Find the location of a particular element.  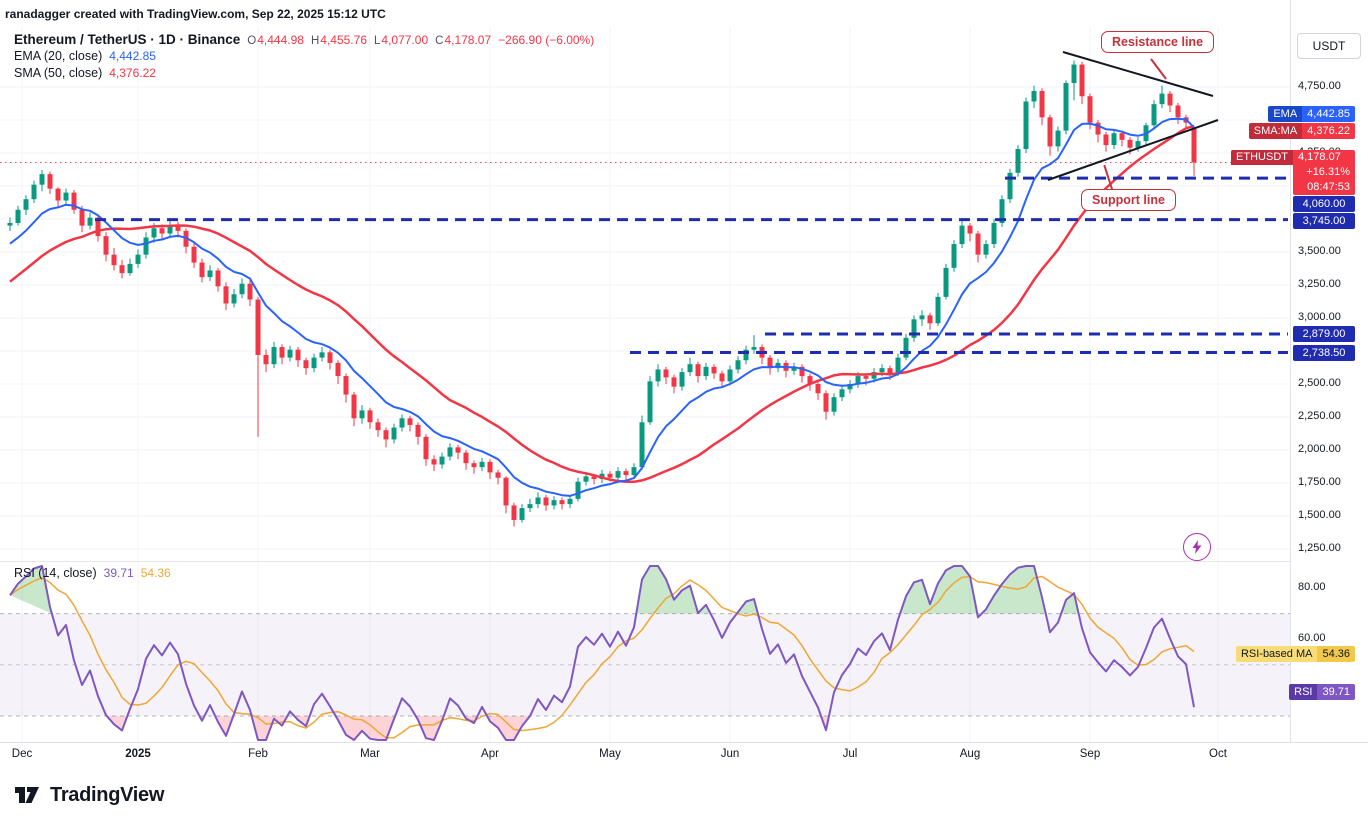

close-value: 4,178.07 is located at coordinates (468, 40).